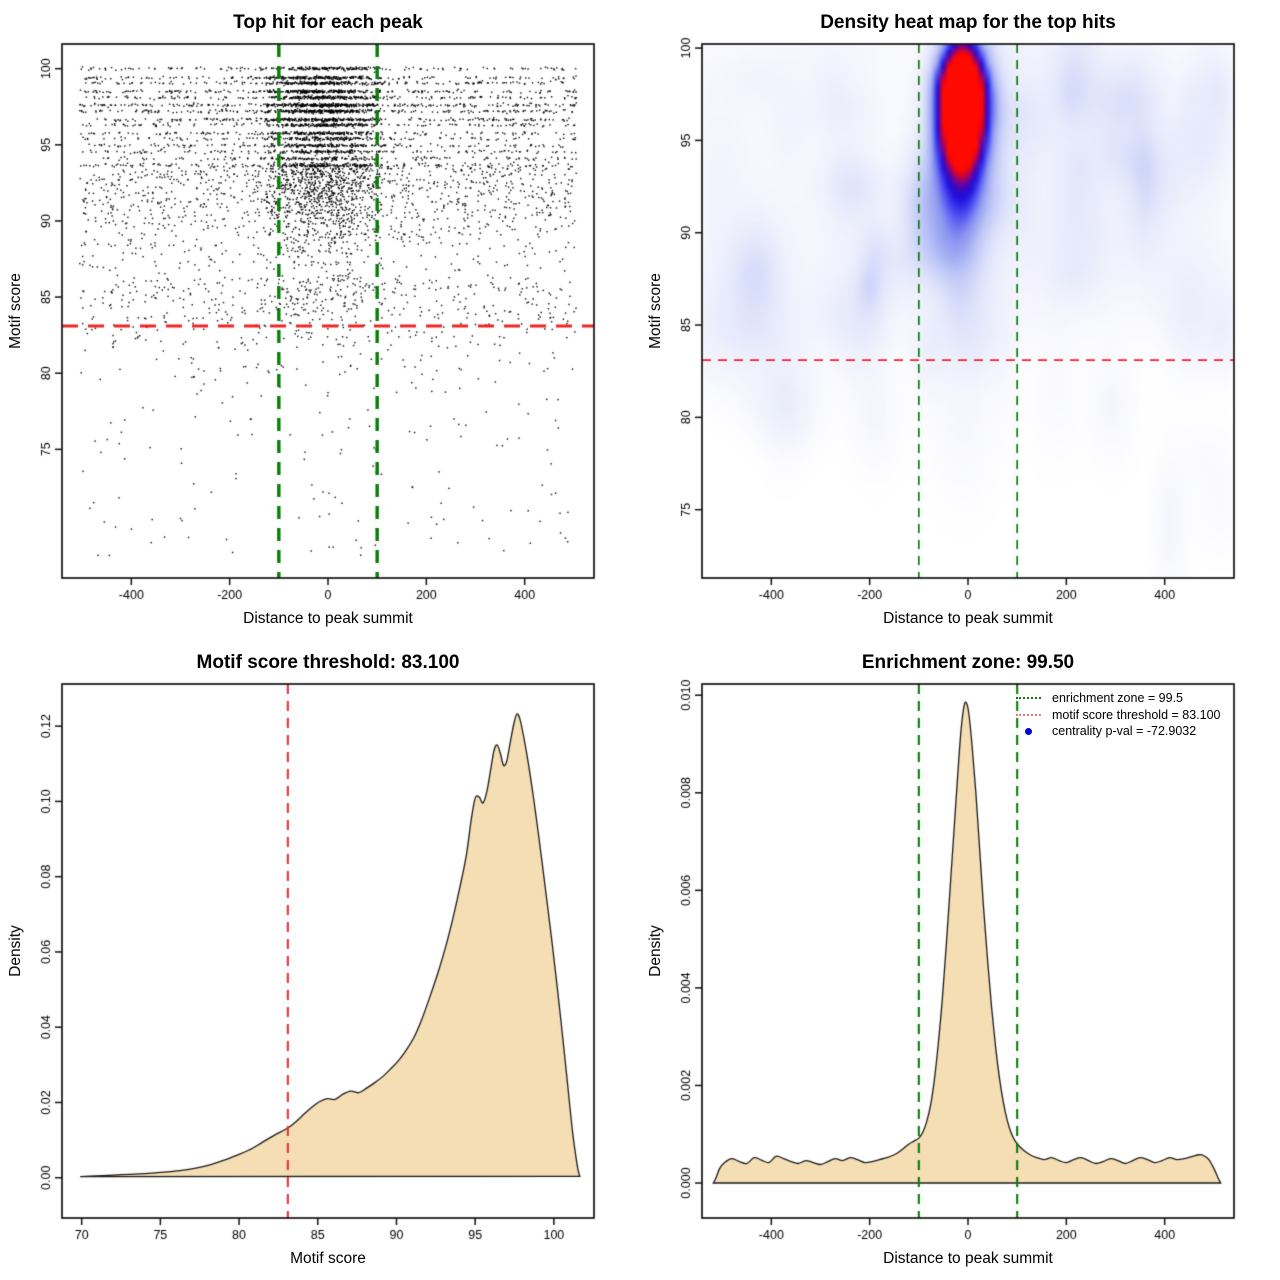  What do you see at coordinates (15, 951) in the screenshot?
I see `score-density-ylabel: Density` at bounding box center [15, 951].